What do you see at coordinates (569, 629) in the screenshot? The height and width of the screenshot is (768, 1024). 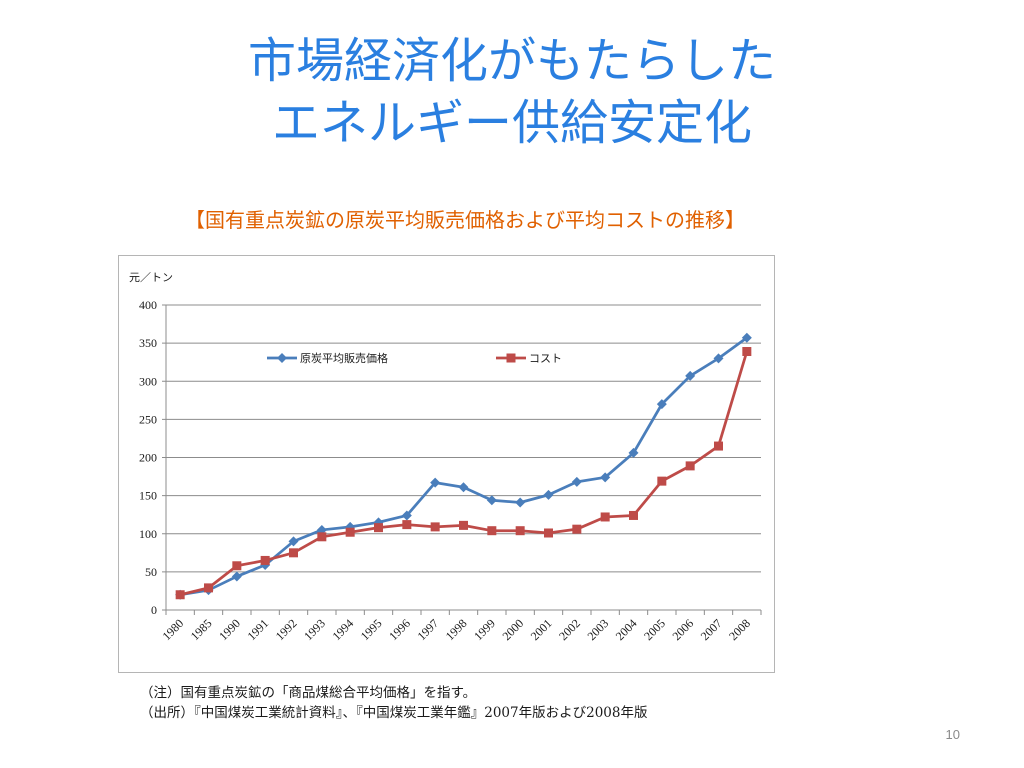 I see `x-tick-label-2002: 2002` at bounding box center [569, 629].